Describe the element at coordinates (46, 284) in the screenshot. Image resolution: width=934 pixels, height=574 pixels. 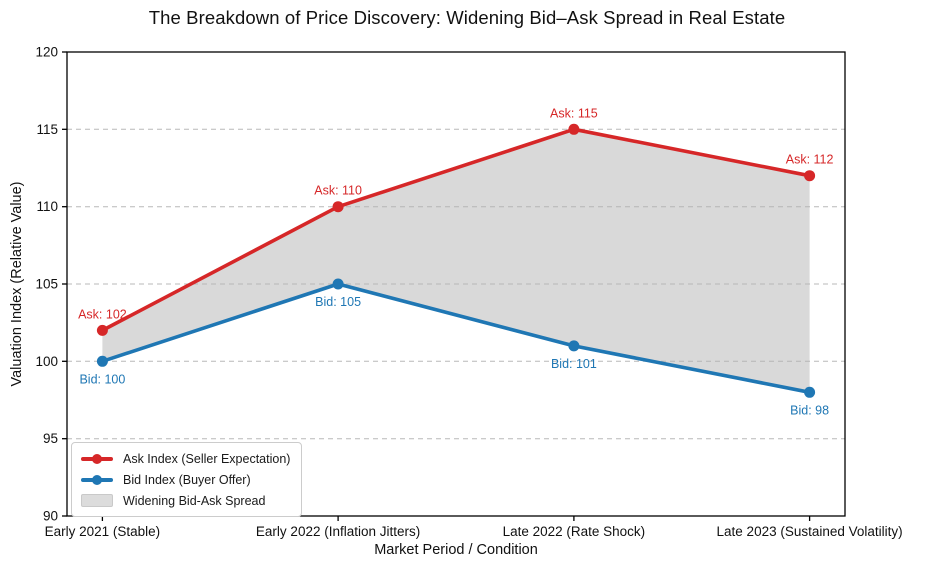
I see `y-tick-label: 105` at that location.